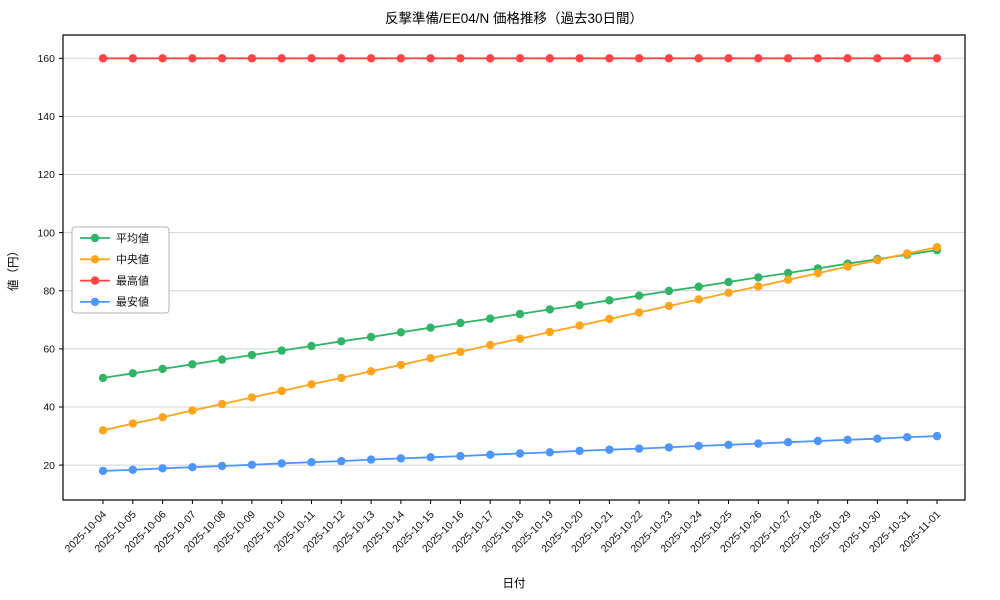 The width and height of the screenshot is (1000, 600). What do you see at coordinates (49, 291) in the screenshot?
I see `y-tick-label: 80` at bounding box center [49, 291].